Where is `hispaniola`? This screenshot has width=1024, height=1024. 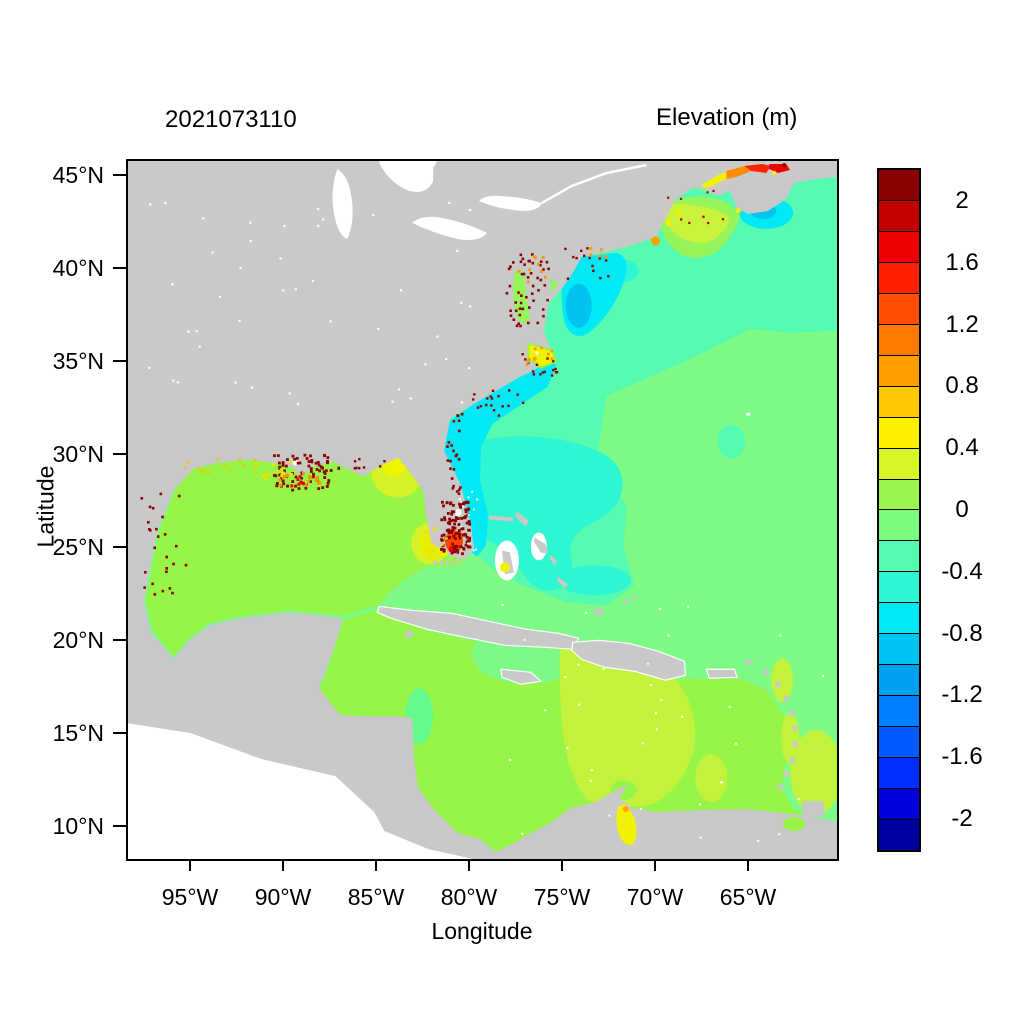
hispaniola is located at coordinates (629, 660).